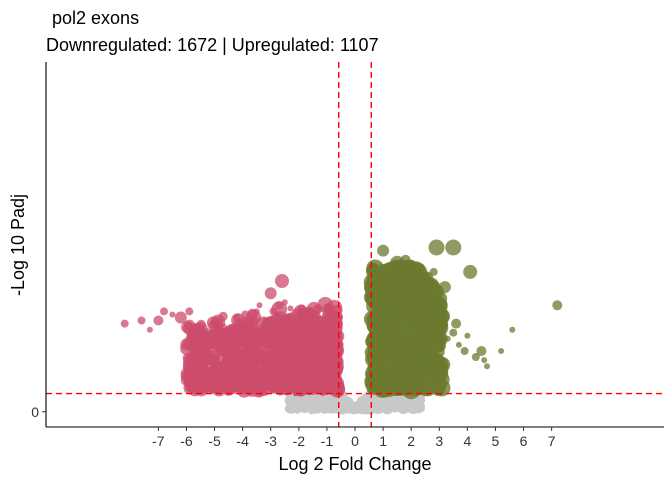 The width and height of the screenshot is (672, 480). Describe the element at coordinates (18, 245) in the screenshot. I see `y-axis-title: -Log 10 Padj` at that location.